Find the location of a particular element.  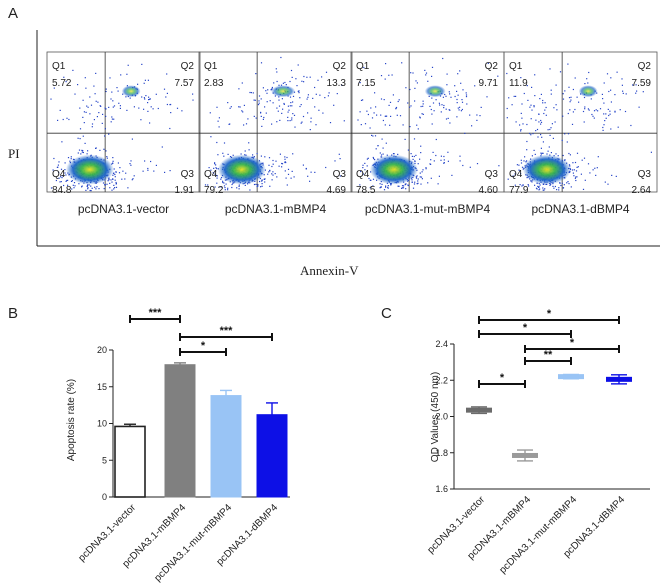

quadrant-q4-name: Q4 is located at coordinates (211, 174).